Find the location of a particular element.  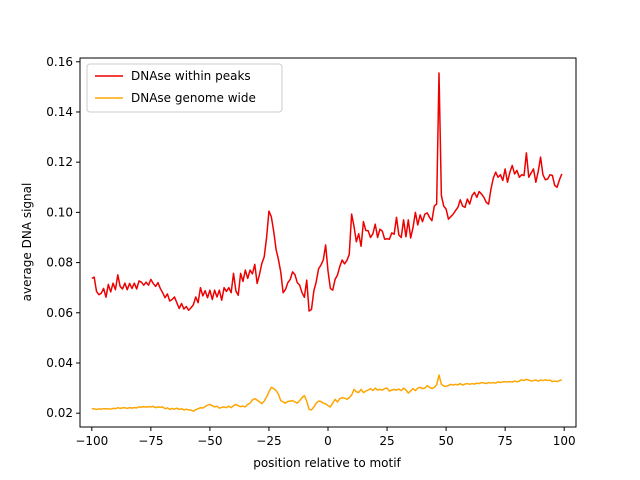

x-tick-label: 50 is located at coordinates (445, 441).